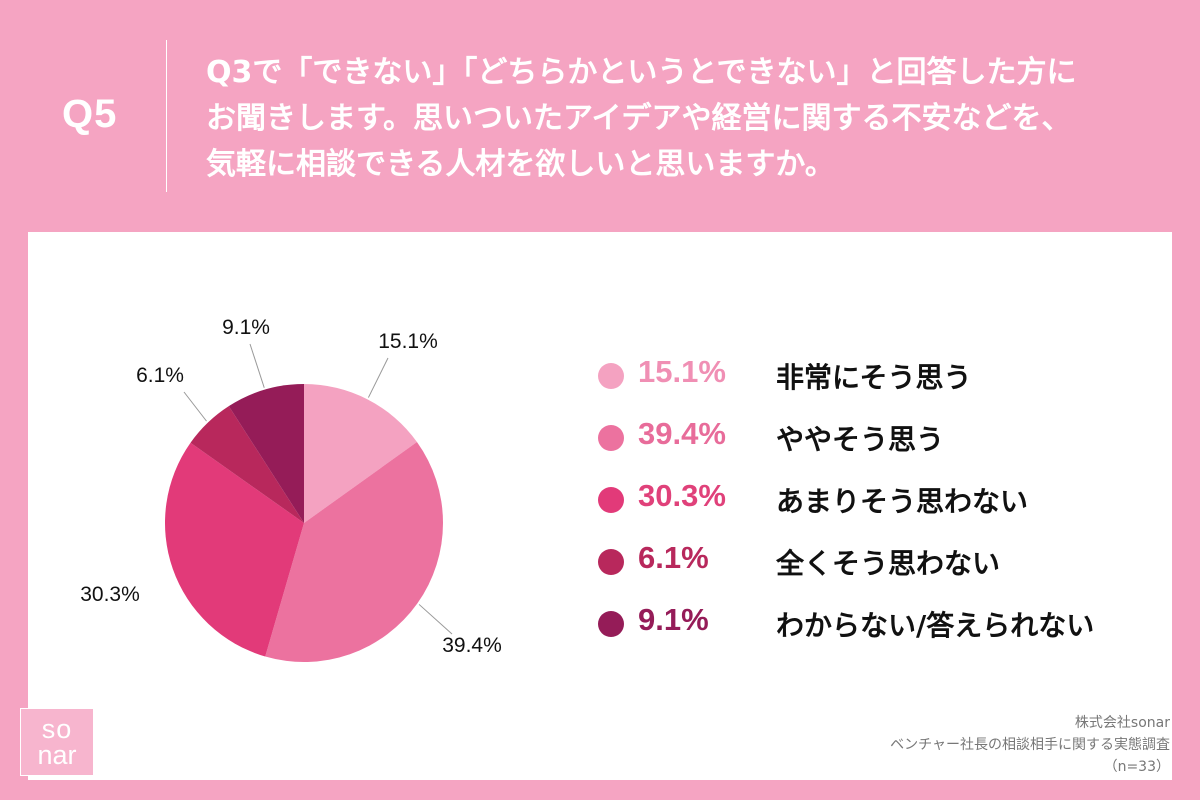 The image size is (1200, 800). What do you see at coordinates (682, 371) in the screenshot?
I see `legend-percent: 15.1%` at bounding box center [682, 371].